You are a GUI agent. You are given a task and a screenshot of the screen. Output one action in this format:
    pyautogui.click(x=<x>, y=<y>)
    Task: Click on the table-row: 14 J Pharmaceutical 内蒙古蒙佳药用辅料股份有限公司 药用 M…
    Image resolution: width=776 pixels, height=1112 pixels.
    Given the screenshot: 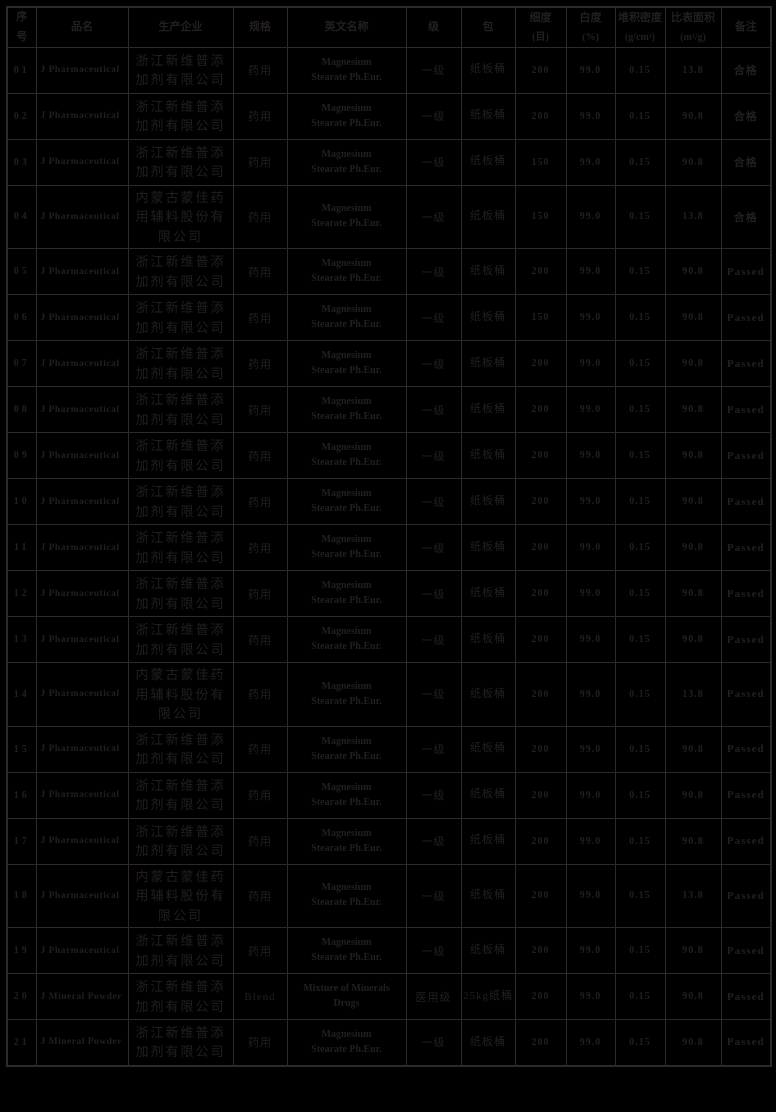 What is the action you would take?
    pyautogui.click(x=389, y=694)
    